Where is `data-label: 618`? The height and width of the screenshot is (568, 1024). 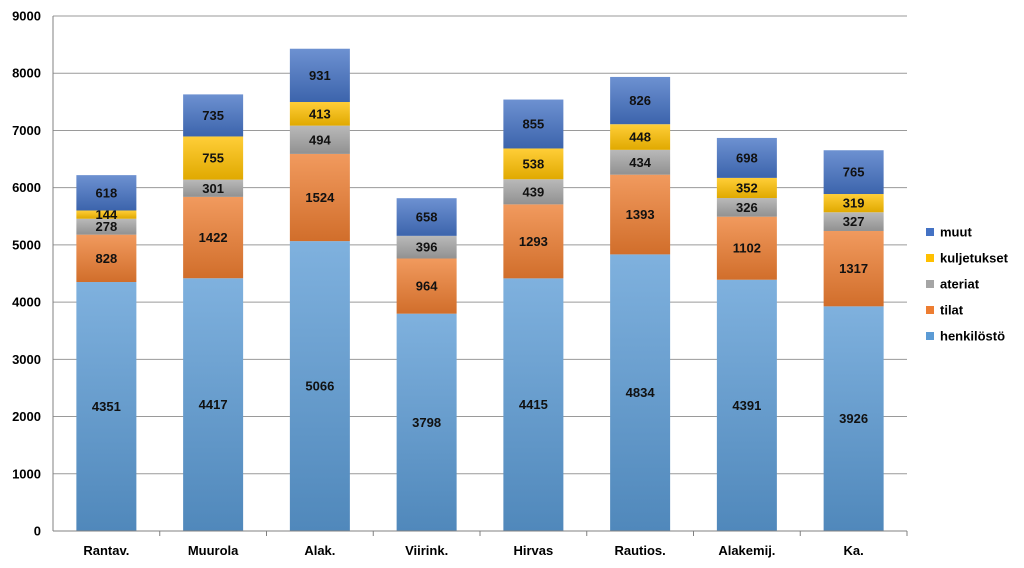 data-label: 618 is located at coordinates (107, 192).